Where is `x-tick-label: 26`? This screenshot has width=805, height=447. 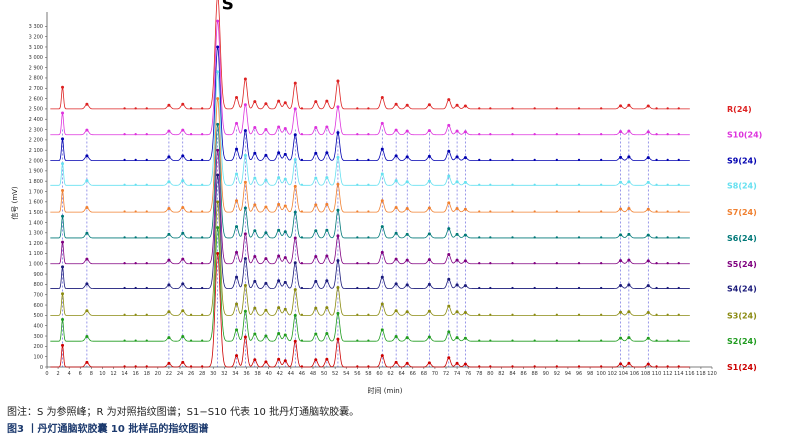 x-tick-label: 26 is located at coordinates (191, 374).